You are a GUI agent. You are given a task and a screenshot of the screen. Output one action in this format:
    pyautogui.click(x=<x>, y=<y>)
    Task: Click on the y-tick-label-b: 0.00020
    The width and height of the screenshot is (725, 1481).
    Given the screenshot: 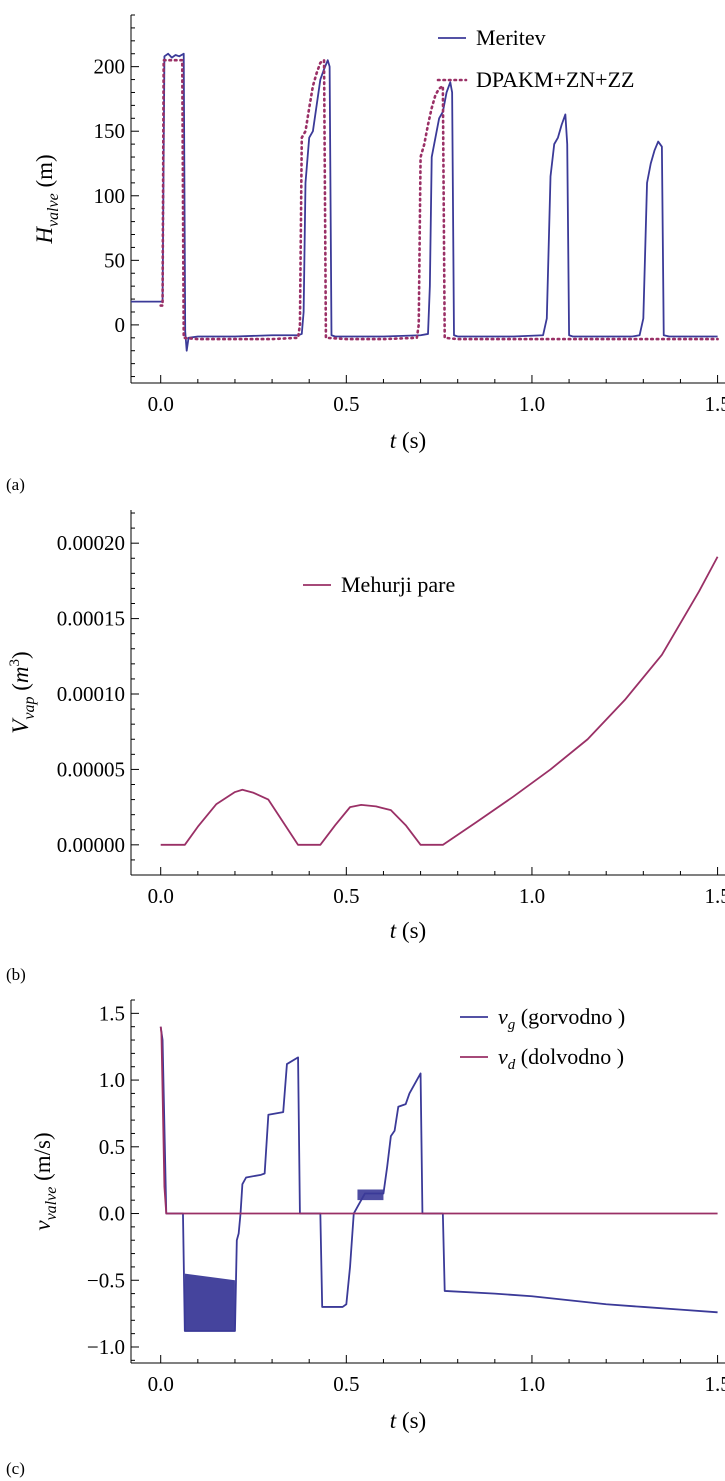 What is the action you would take?
    pyautogui.click(x=91, y=543)
    